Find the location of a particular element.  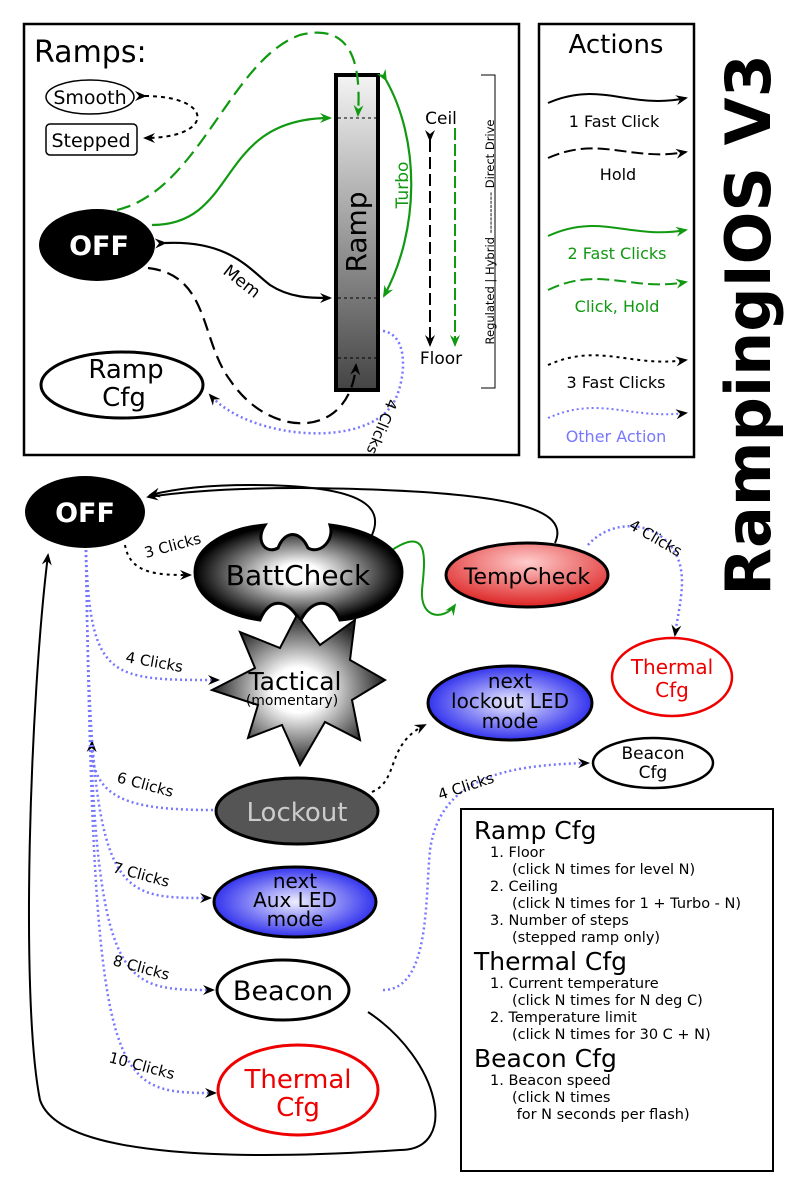

thermal-cfg-note: (click N times for 30 C + N) is located at coordinates (611, 1035).